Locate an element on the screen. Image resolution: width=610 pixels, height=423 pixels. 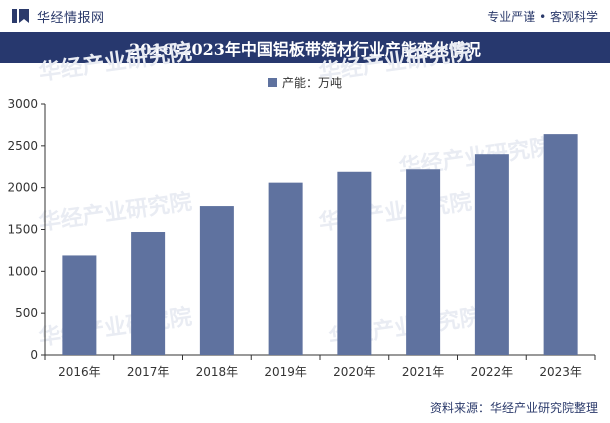
x-tick-label: 2019年 is located at coordinates (285, 372).